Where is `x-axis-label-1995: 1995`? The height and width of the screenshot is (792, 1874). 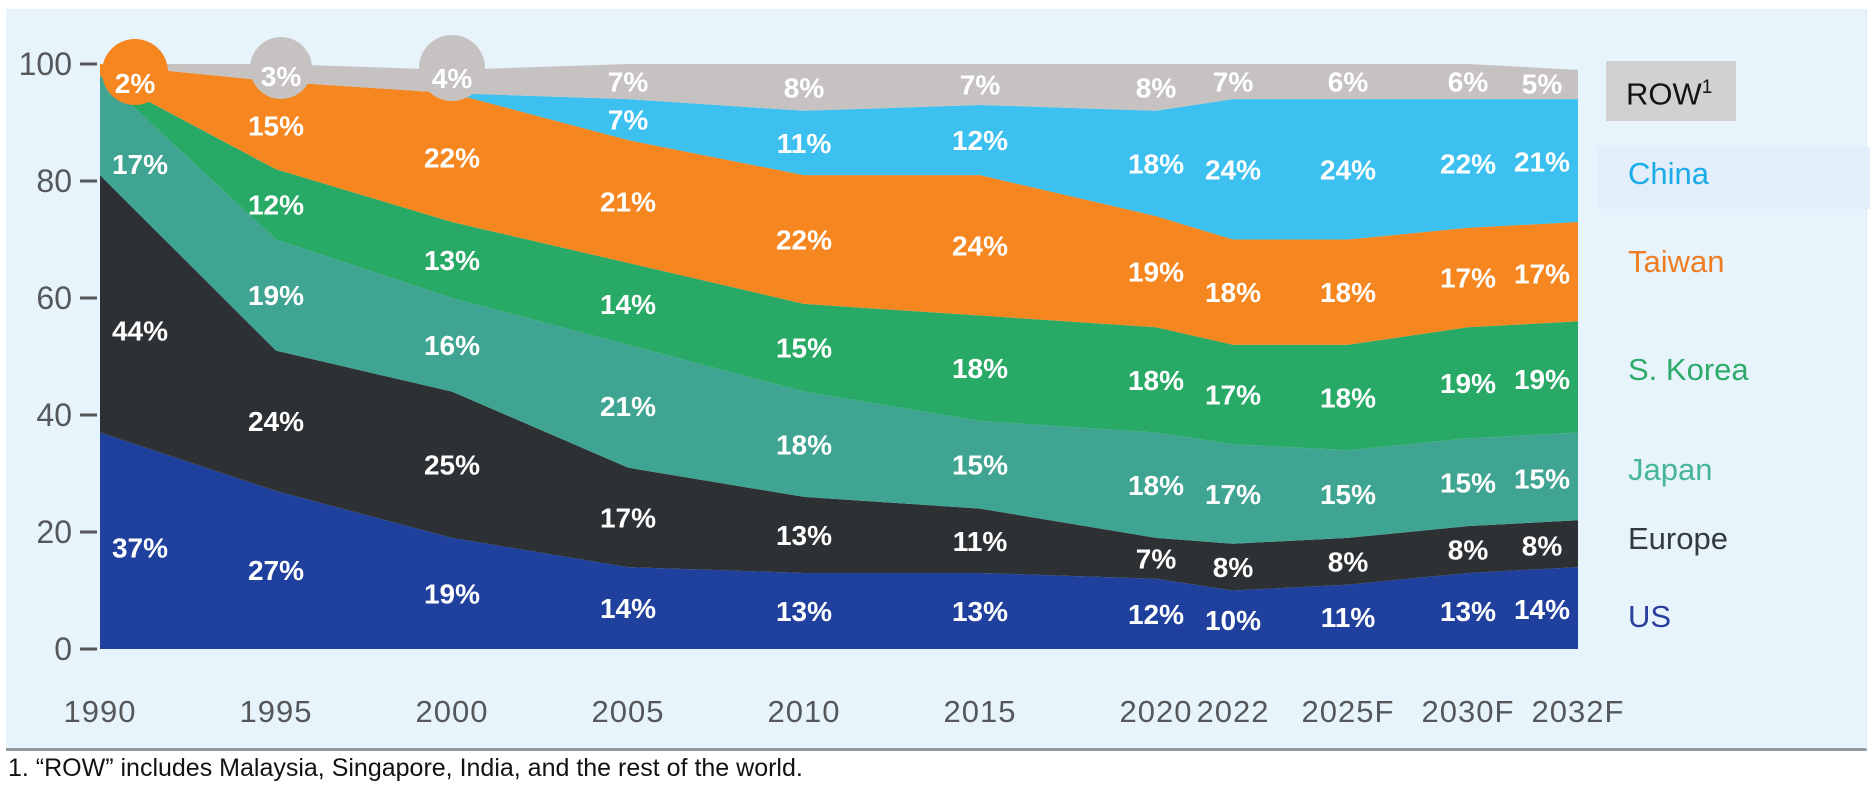 x-axis-label-1995: 1995 is located at coordinates (276, 711).